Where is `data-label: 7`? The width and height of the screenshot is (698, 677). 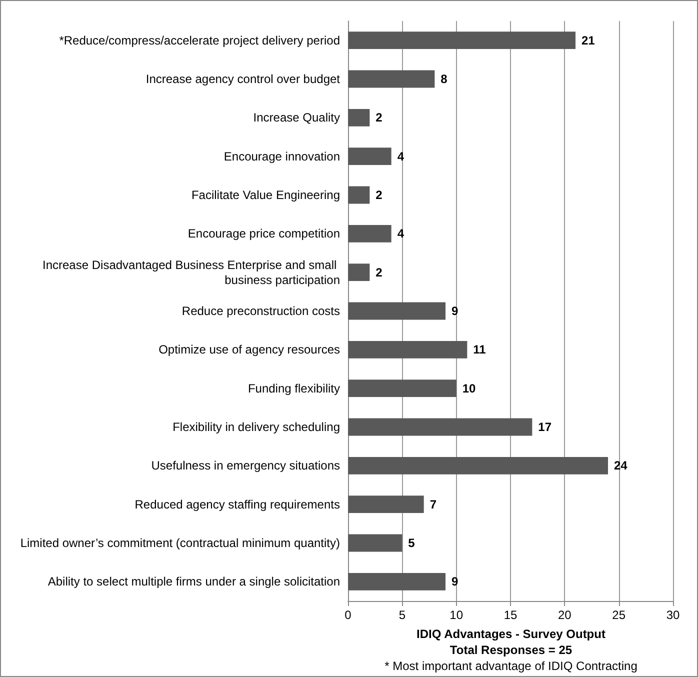 data-label: 7 is located at coordinates (433, 504).